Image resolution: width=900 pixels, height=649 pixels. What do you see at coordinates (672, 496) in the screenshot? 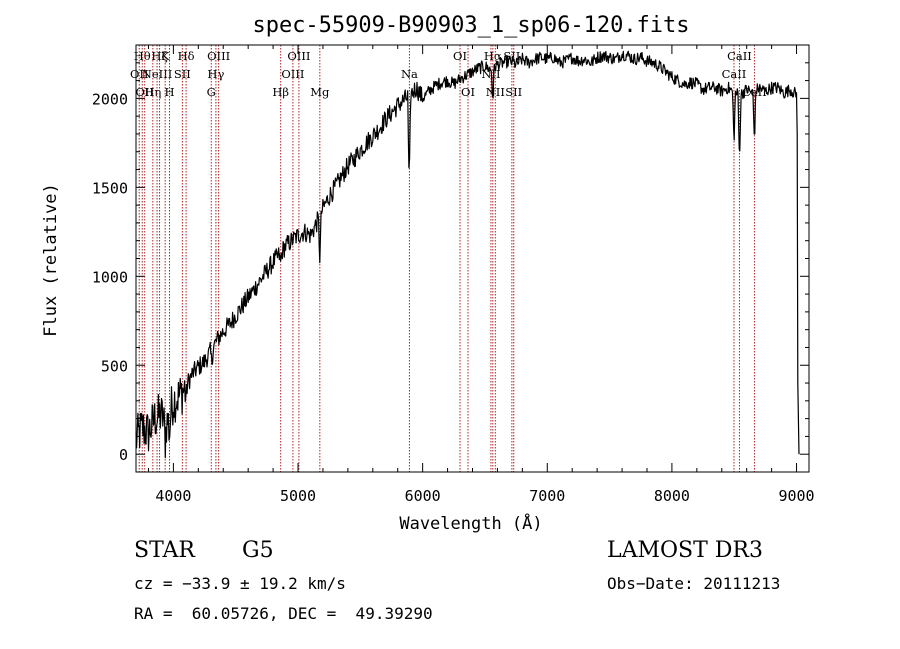
I see `x-tick-label: 8000` at bounding box center [672, 496].